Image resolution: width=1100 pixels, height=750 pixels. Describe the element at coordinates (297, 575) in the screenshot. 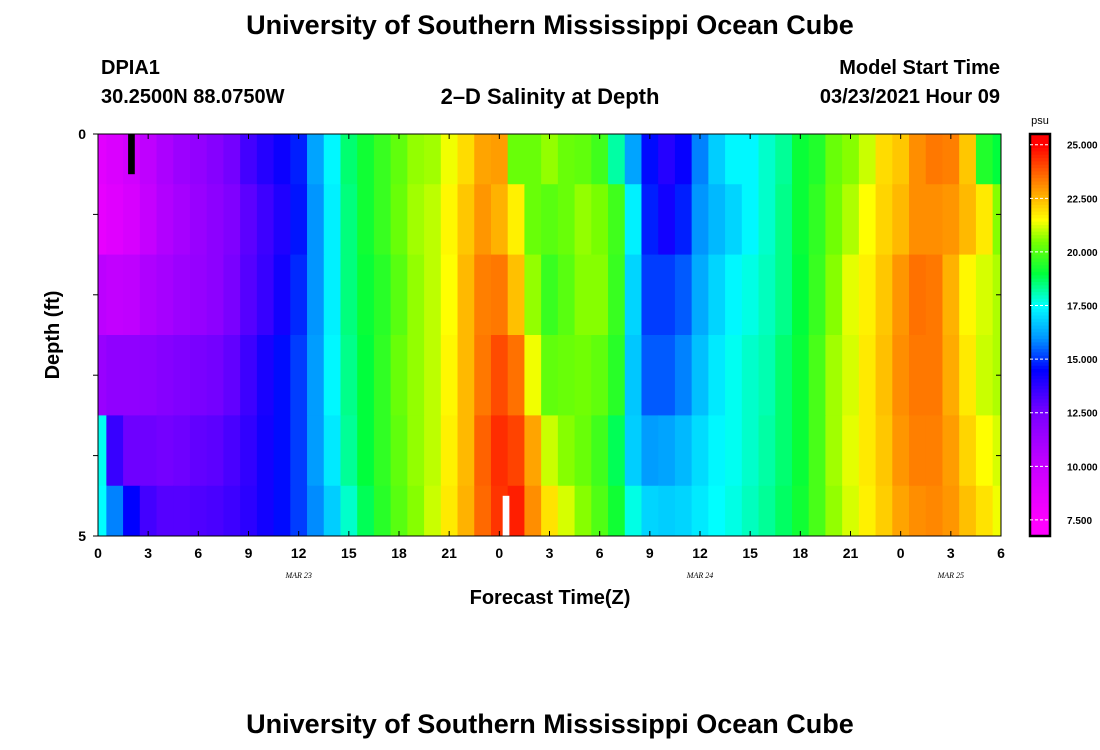

I see `date-label: MAR 23` at that location.